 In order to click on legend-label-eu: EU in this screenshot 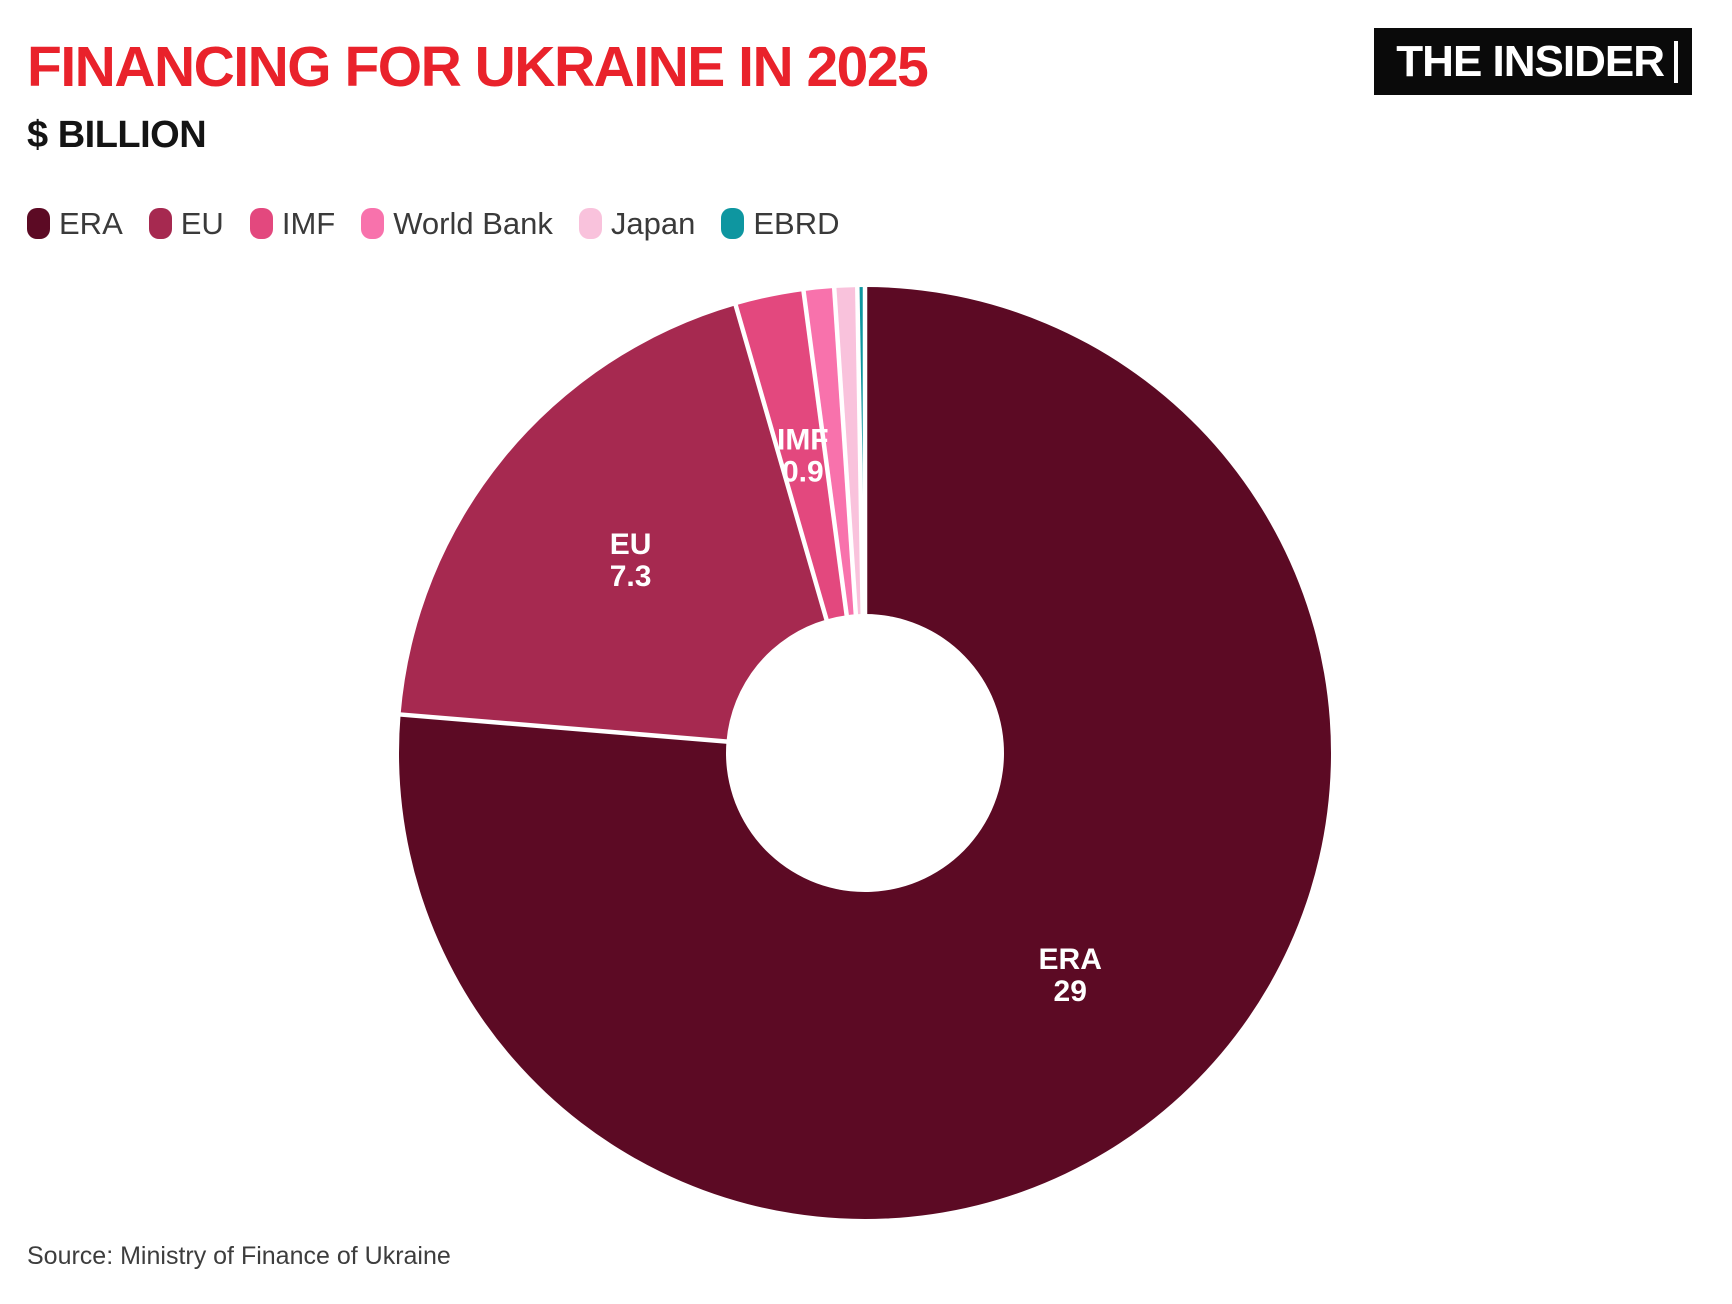, I will do `click(202, 223)`.